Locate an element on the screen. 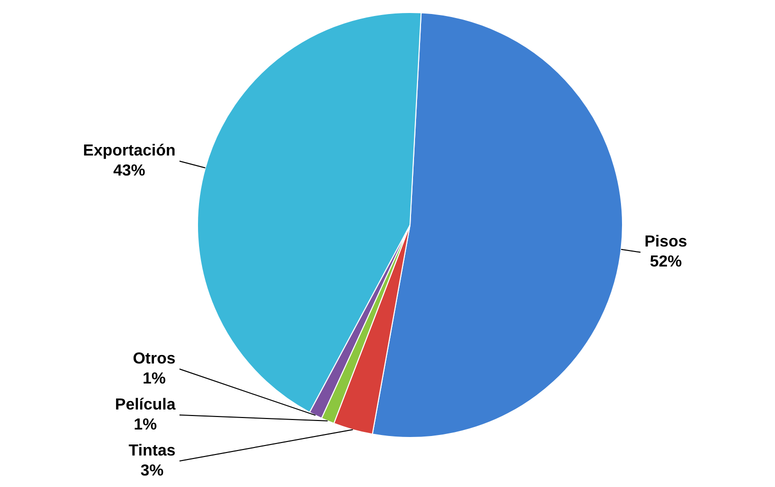 The width and height of the screenshot is (775, 487). data-label: 52% is located at coordinates (666, 262).